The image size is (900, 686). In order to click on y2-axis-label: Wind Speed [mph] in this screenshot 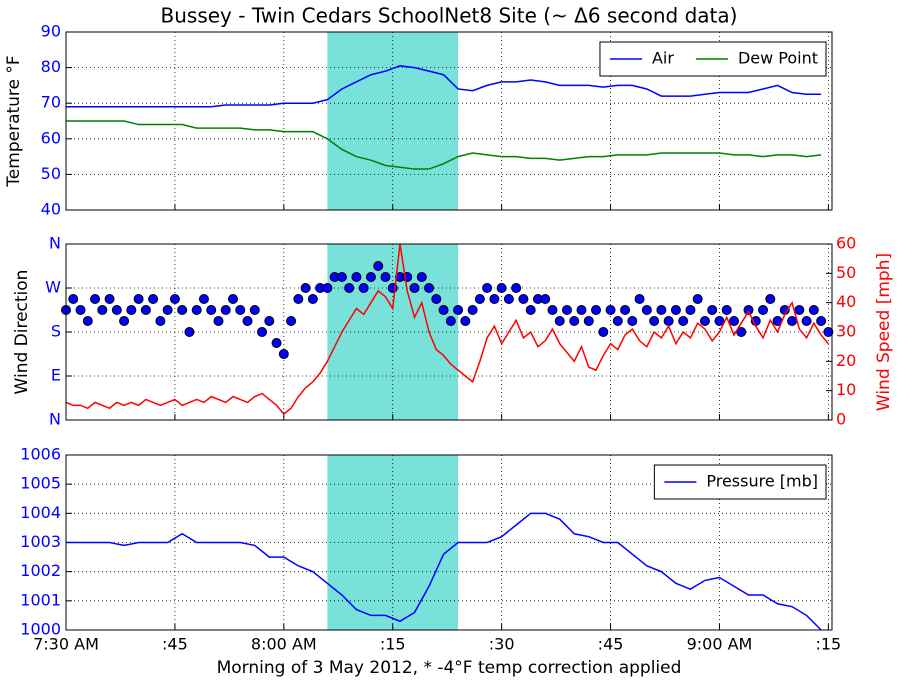, I will do `click(884, 332)`.